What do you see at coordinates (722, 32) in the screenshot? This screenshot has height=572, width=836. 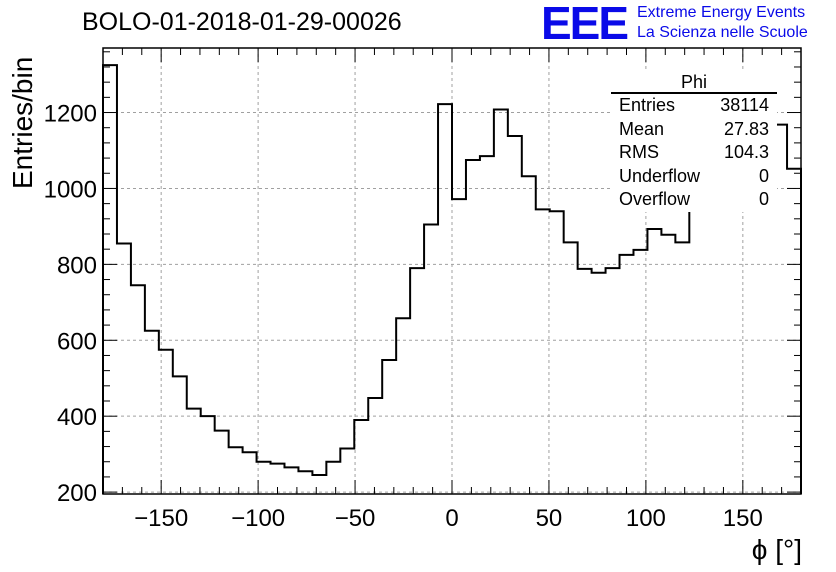 I see `brand-subtitle: La Scienza nelle Scuole` at bounding box center [722, 32].